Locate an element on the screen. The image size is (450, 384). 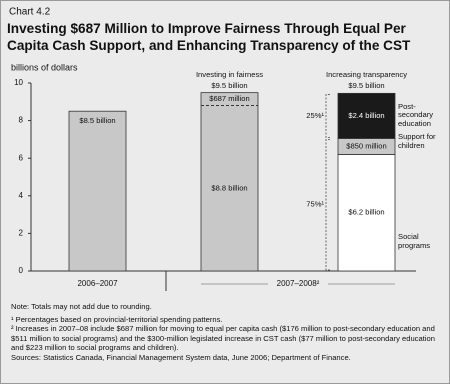
x-tick-label: 2007–2008² is located at coordinates (298, 283).